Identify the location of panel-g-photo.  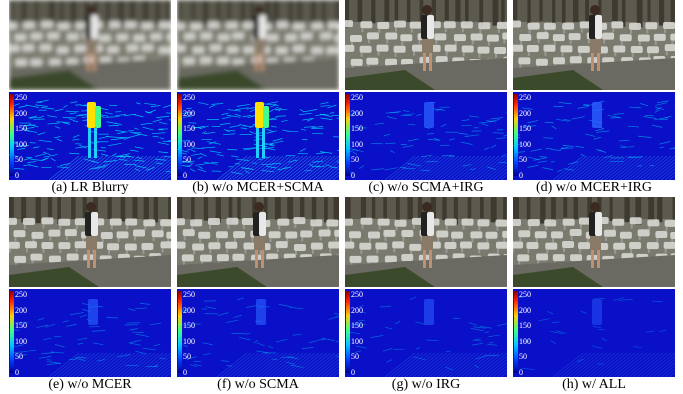
(426, 242).